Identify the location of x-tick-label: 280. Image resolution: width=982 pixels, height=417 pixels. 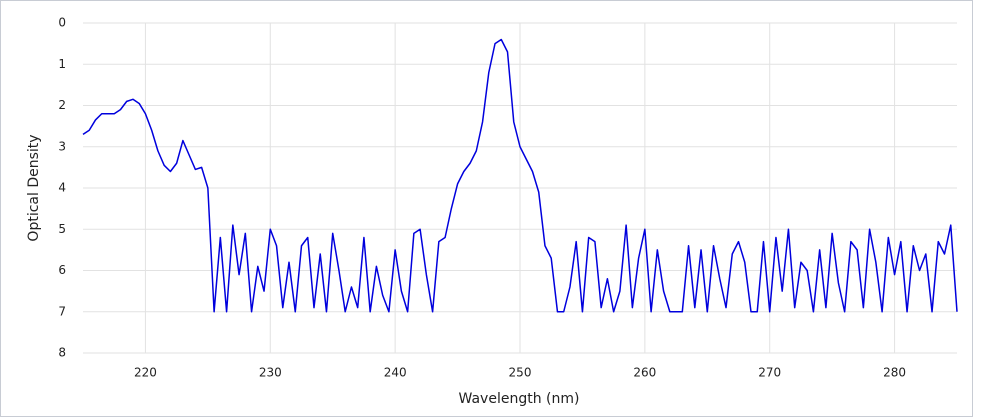
(894, 373).